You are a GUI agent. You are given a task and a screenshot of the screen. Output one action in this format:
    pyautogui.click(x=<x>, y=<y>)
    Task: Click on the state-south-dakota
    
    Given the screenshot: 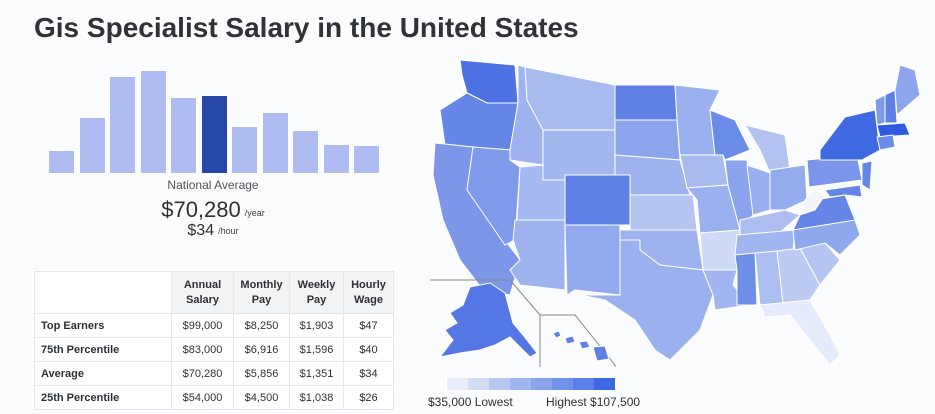 What is the action you would take?
    pyautogui.click(x=647, y=140)
    